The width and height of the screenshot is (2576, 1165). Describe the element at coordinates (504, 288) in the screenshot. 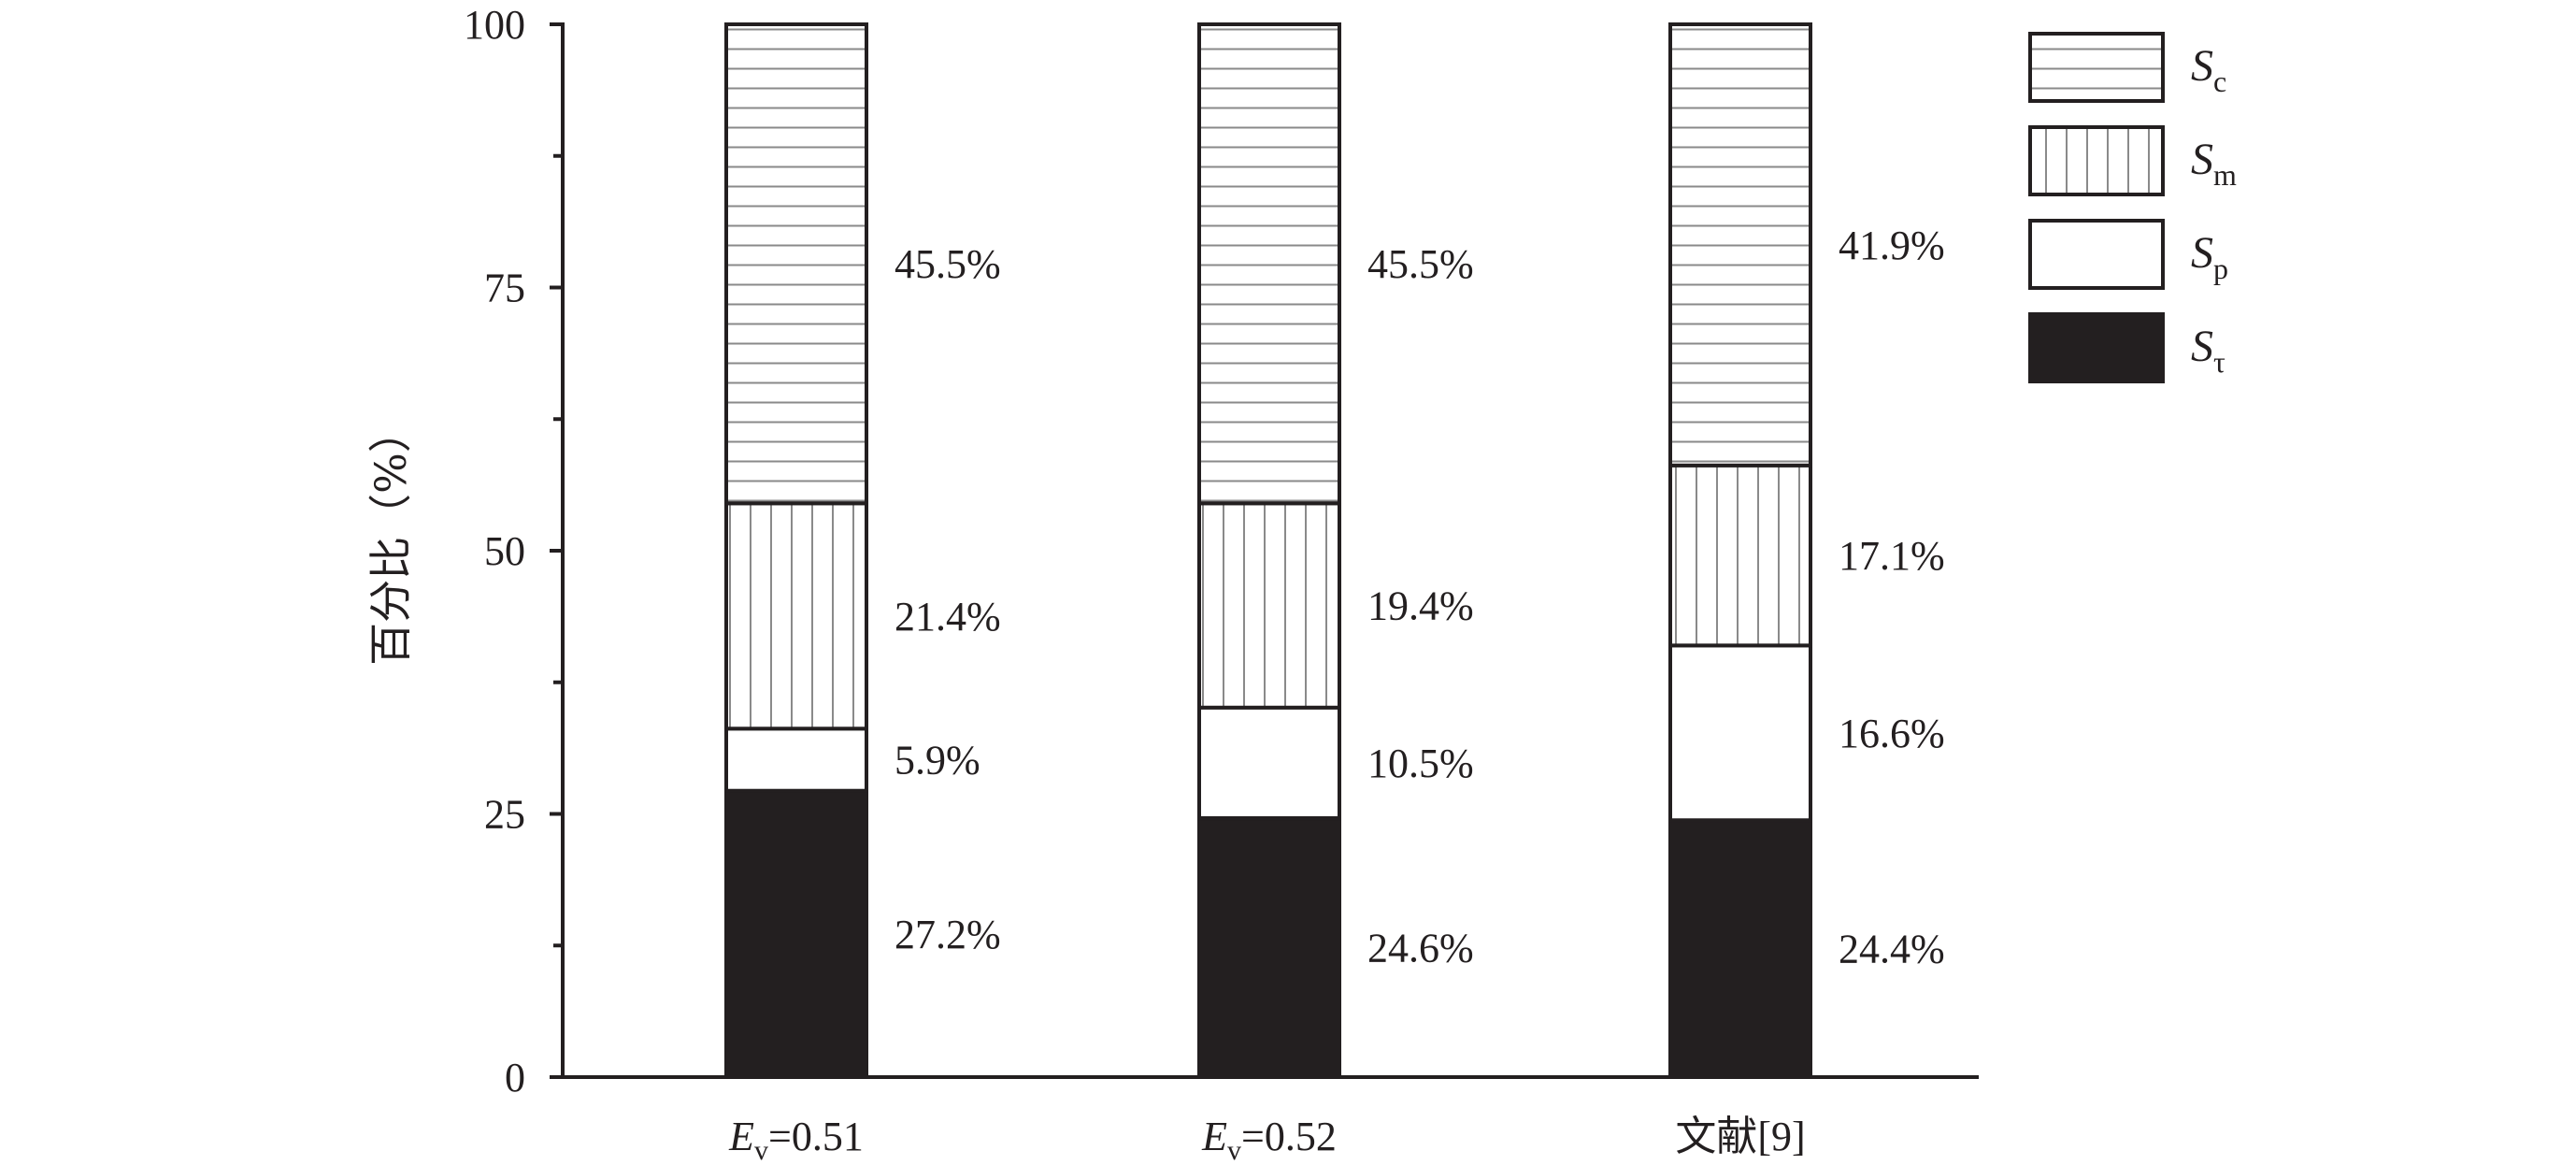

I see `y-tick-label: 75` at that location.